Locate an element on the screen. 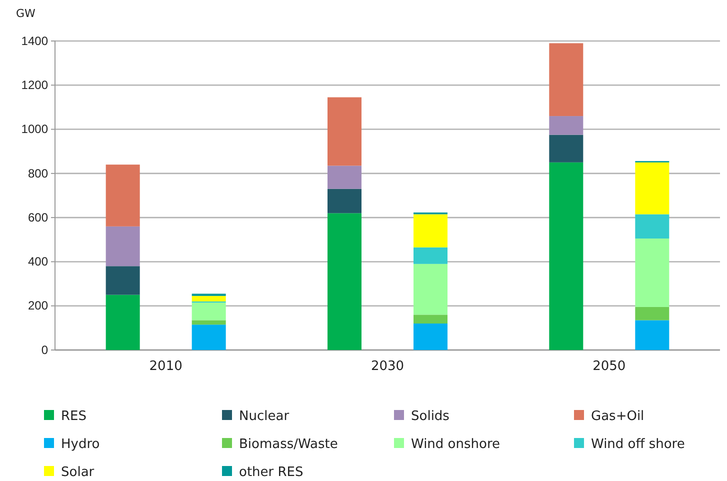  y-tick-label: 600 is located at coordinates (38, 217).